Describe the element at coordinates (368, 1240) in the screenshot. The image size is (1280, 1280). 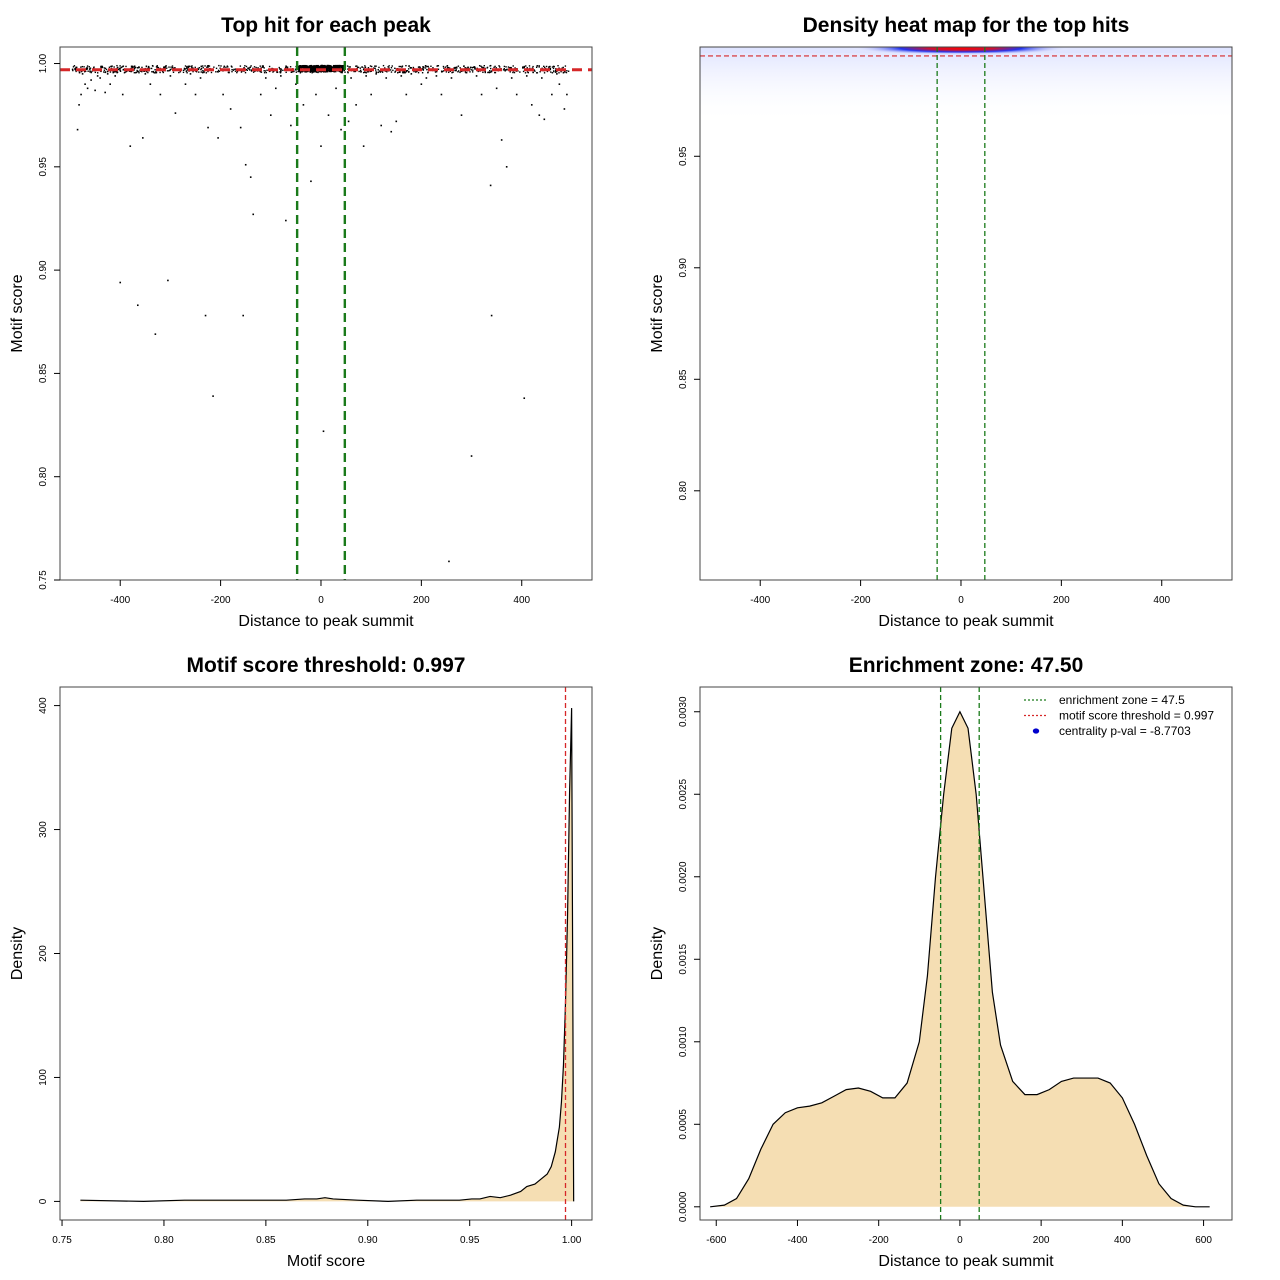
I see `x-tick-label: 0.90` at that location.